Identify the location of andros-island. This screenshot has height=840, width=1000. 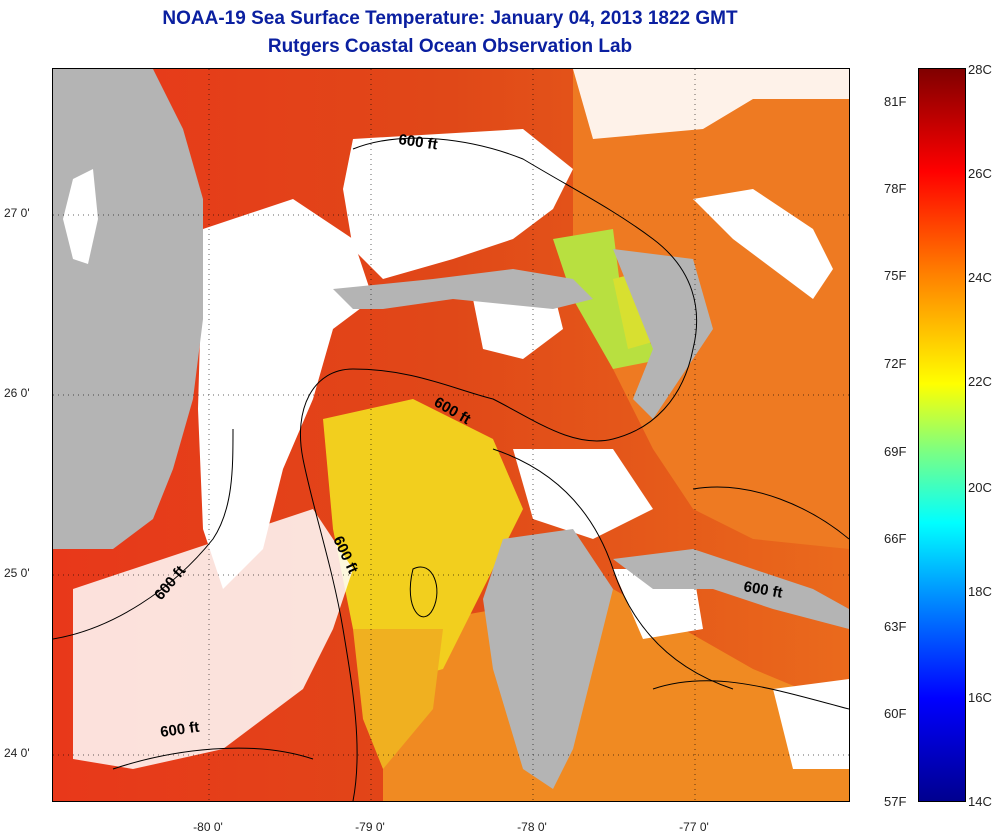
(548, 659).